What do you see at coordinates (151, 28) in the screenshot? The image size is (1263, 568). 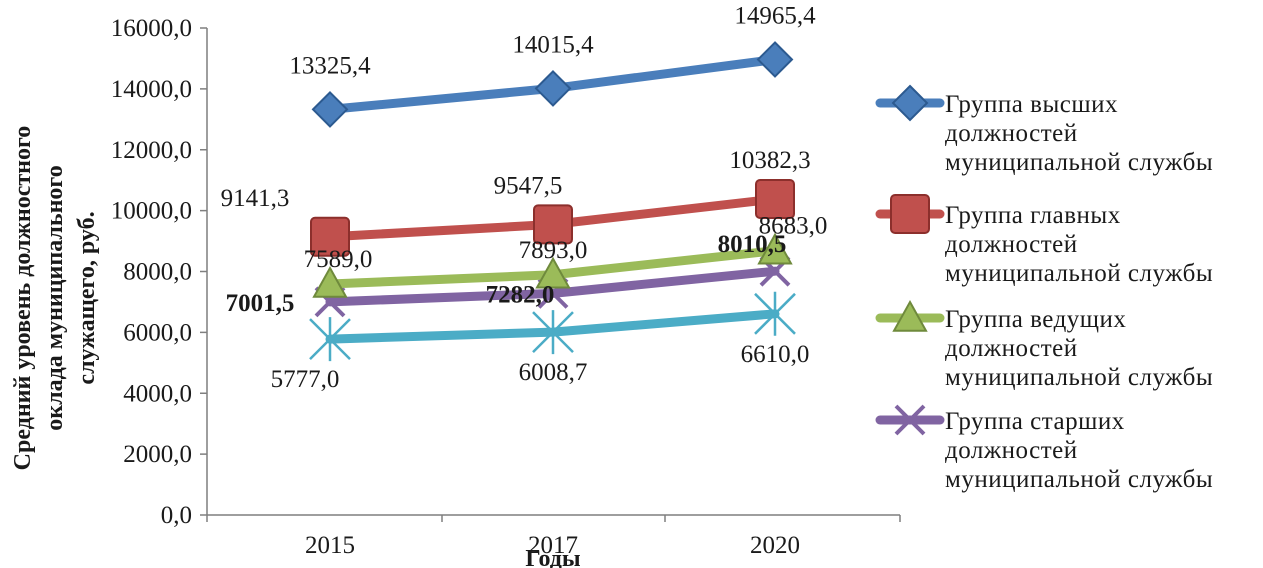 I see `y-tick-label: 16000,0` at bounding box center [151, 28].